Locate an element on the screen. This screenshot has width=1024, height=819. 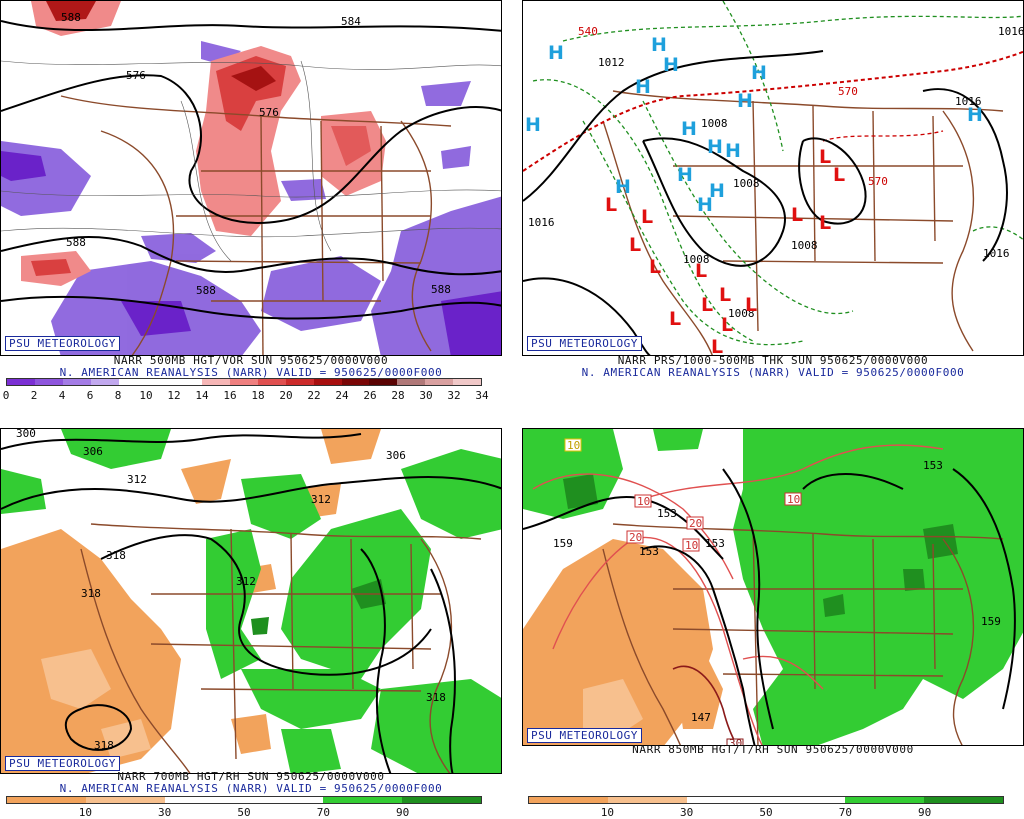
colorbar-tick-label: 26 is located at coordinates (370, 395).